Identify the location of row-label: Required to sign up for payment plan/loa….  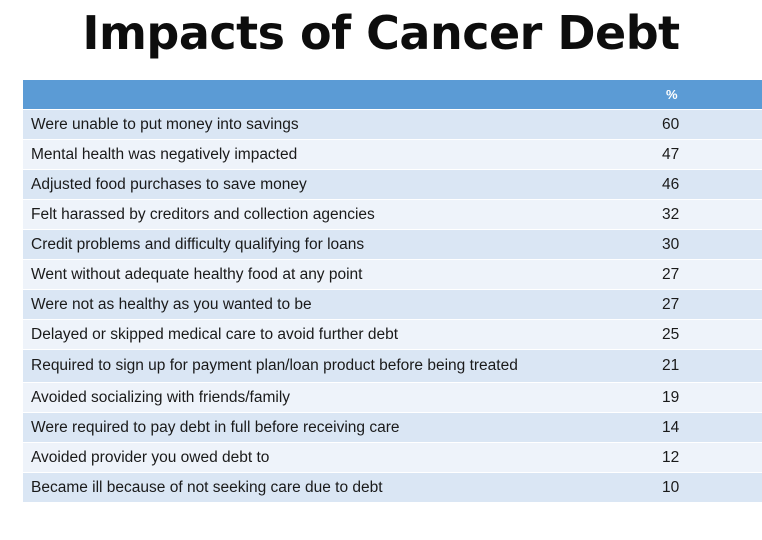
(330, 366).